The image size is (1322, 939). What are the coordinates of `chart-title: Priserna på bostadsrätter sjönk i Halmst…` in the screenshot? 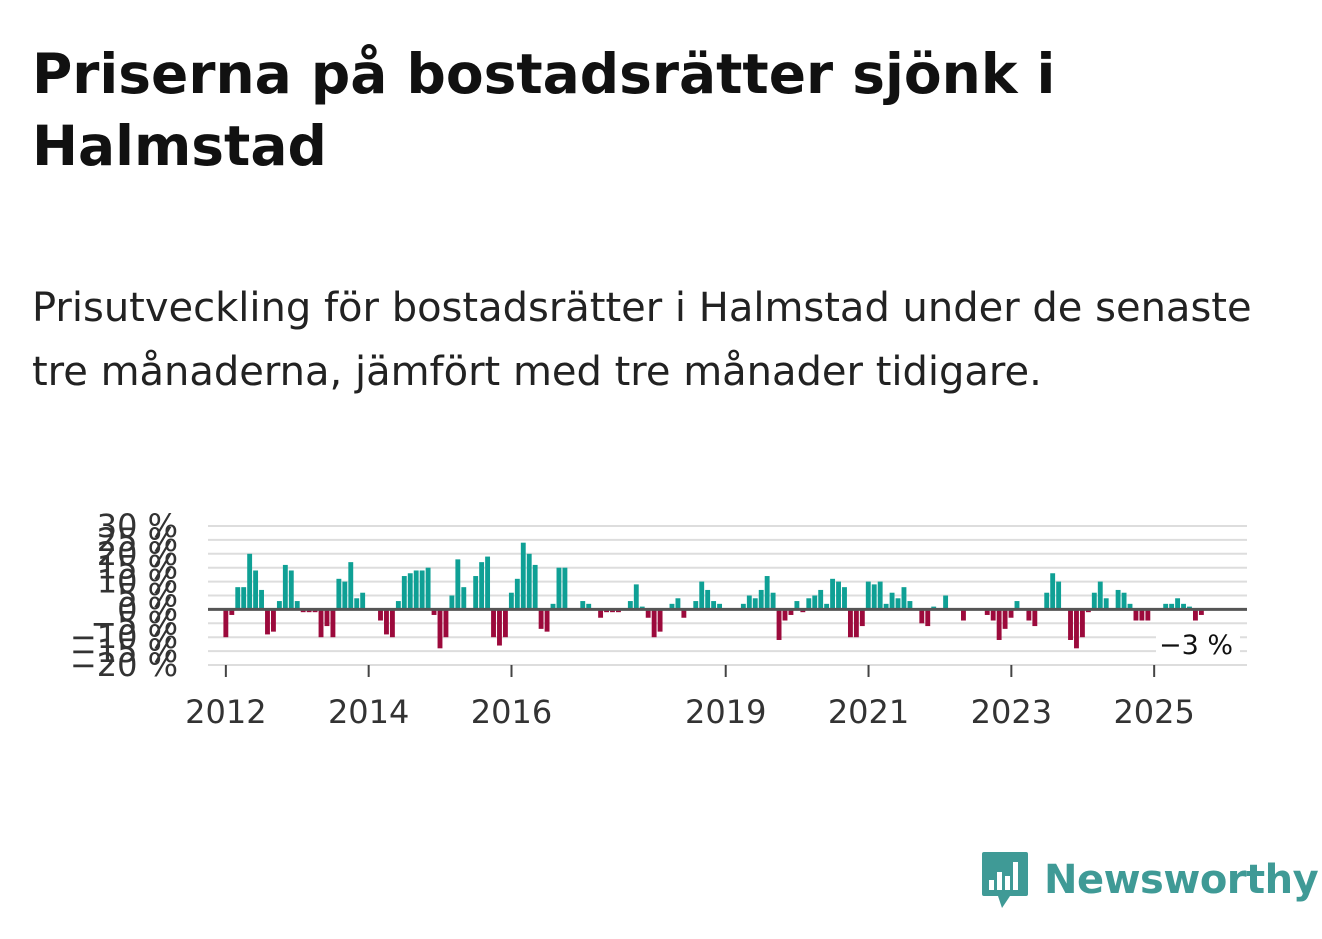 It's located at (544, 110).